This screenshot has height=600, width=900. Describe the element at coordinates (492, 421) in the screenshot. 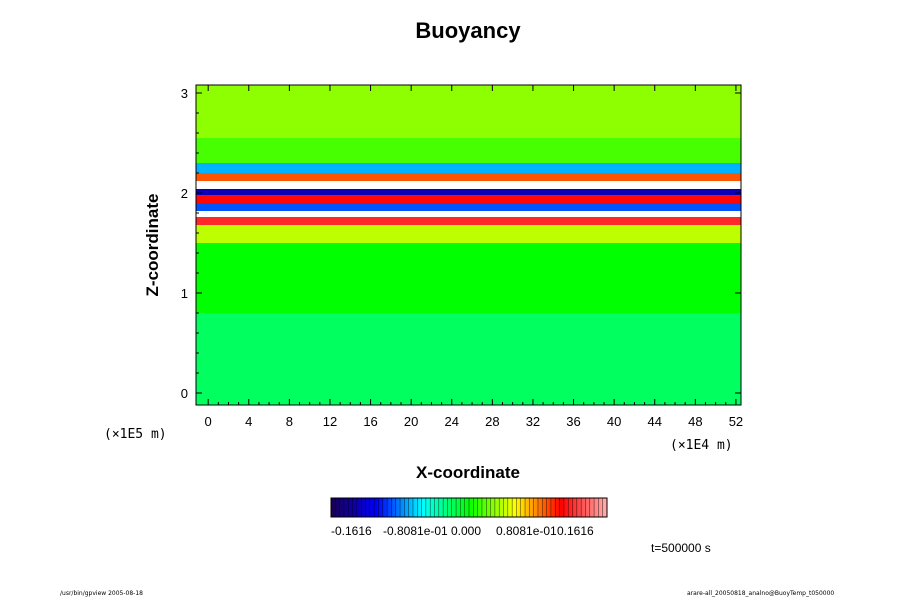

I see `x-tick-label: 28` at that location.